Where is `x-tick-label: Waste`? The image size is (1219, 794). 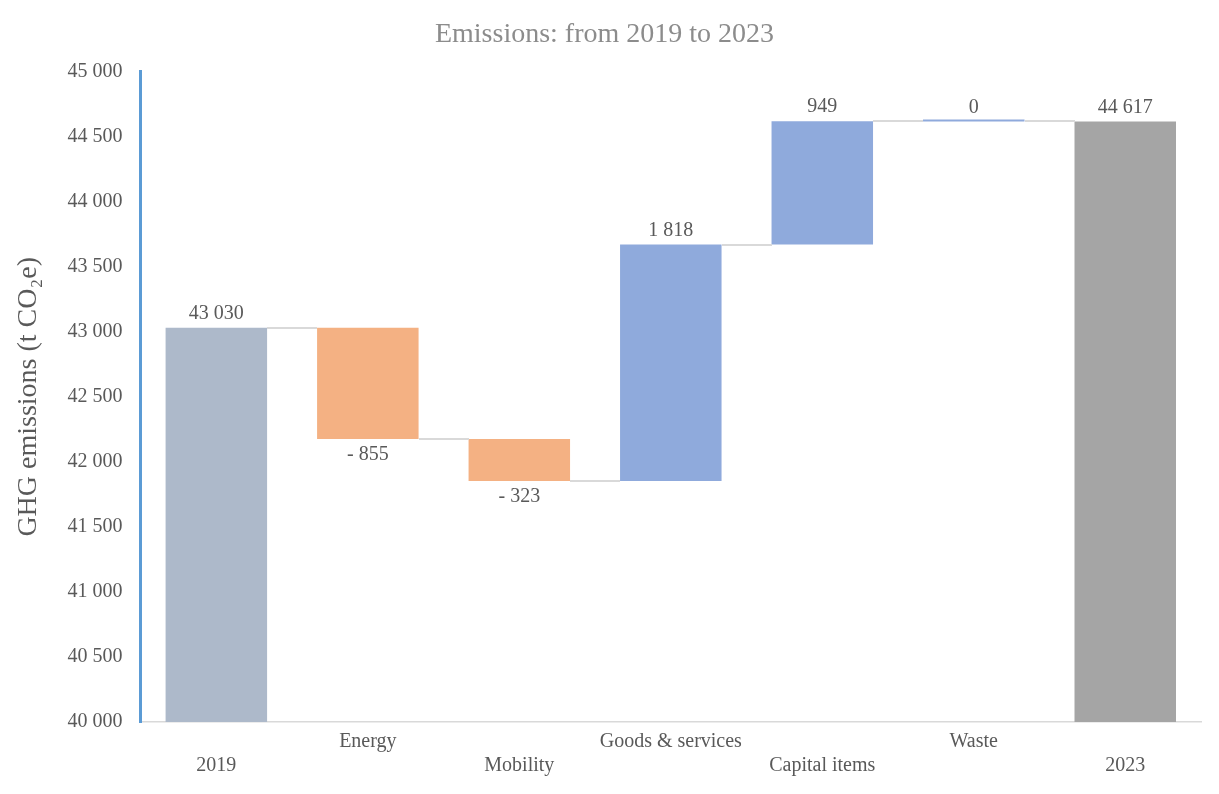
x-tick-label: Waste is located at coordinates (974, 740).